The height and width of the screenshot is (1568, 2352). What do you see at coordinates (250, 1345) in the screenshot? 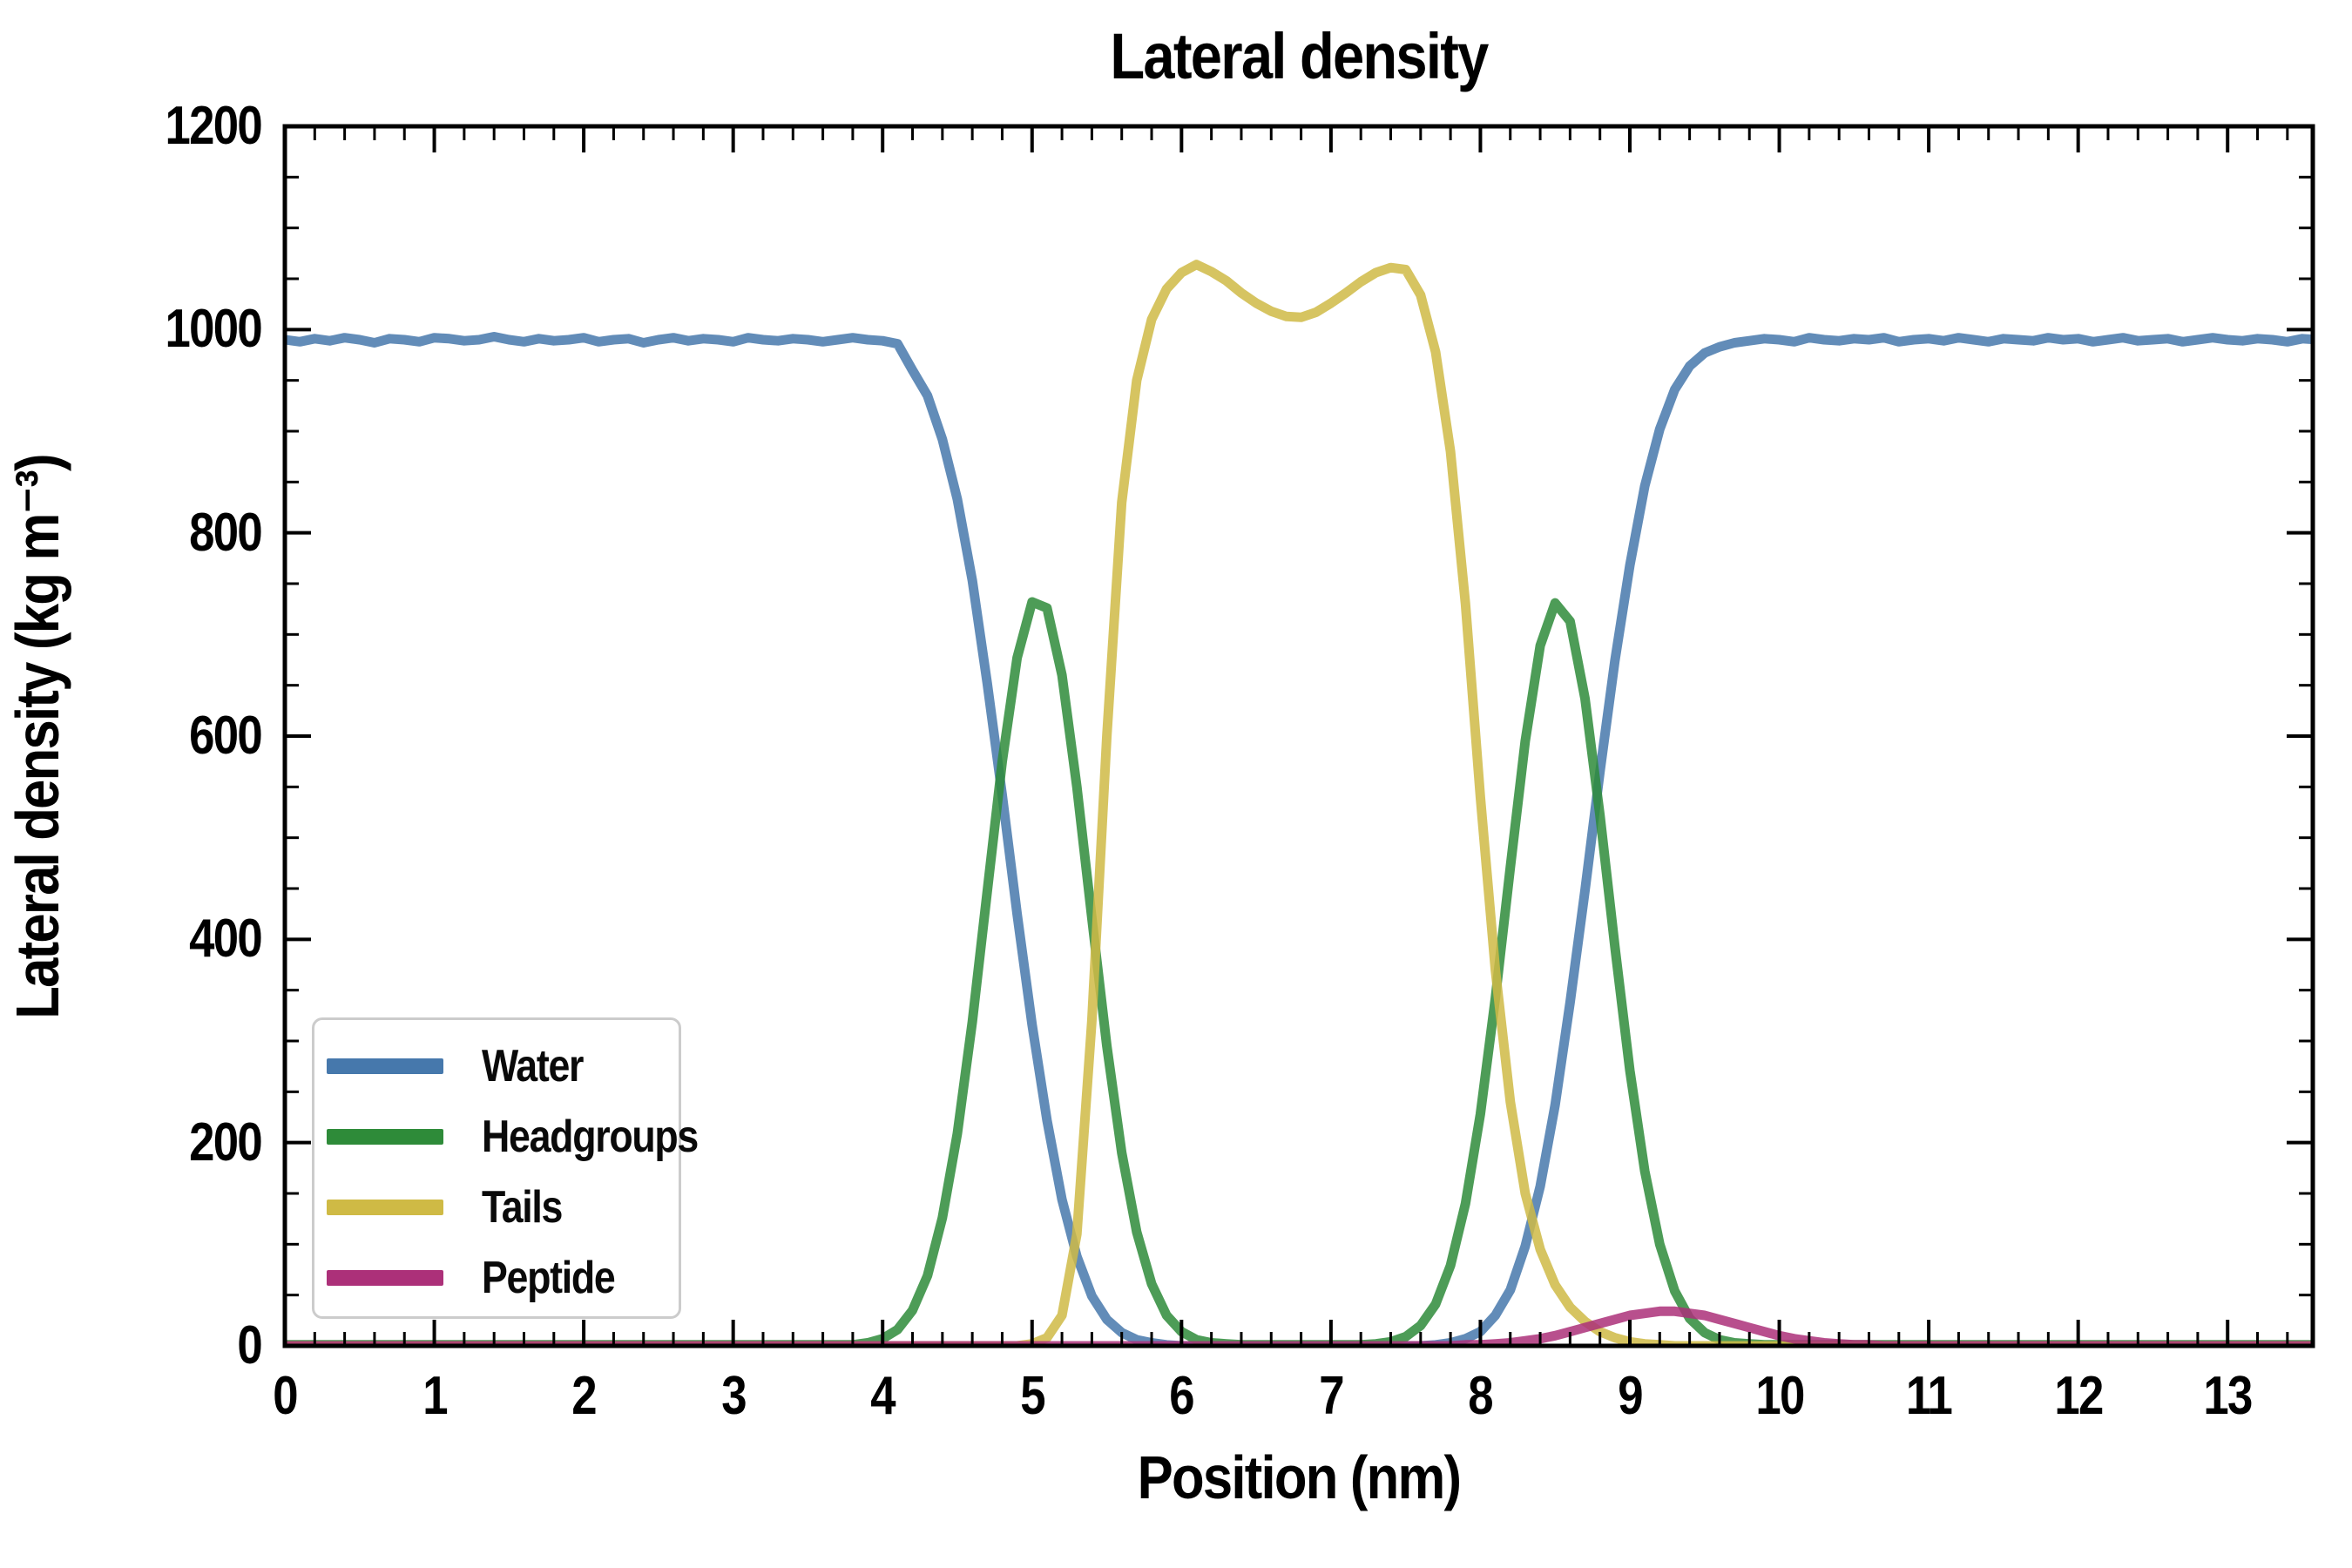
I see `y-tick-label-0: 0` at bounding box center [250, 1345].